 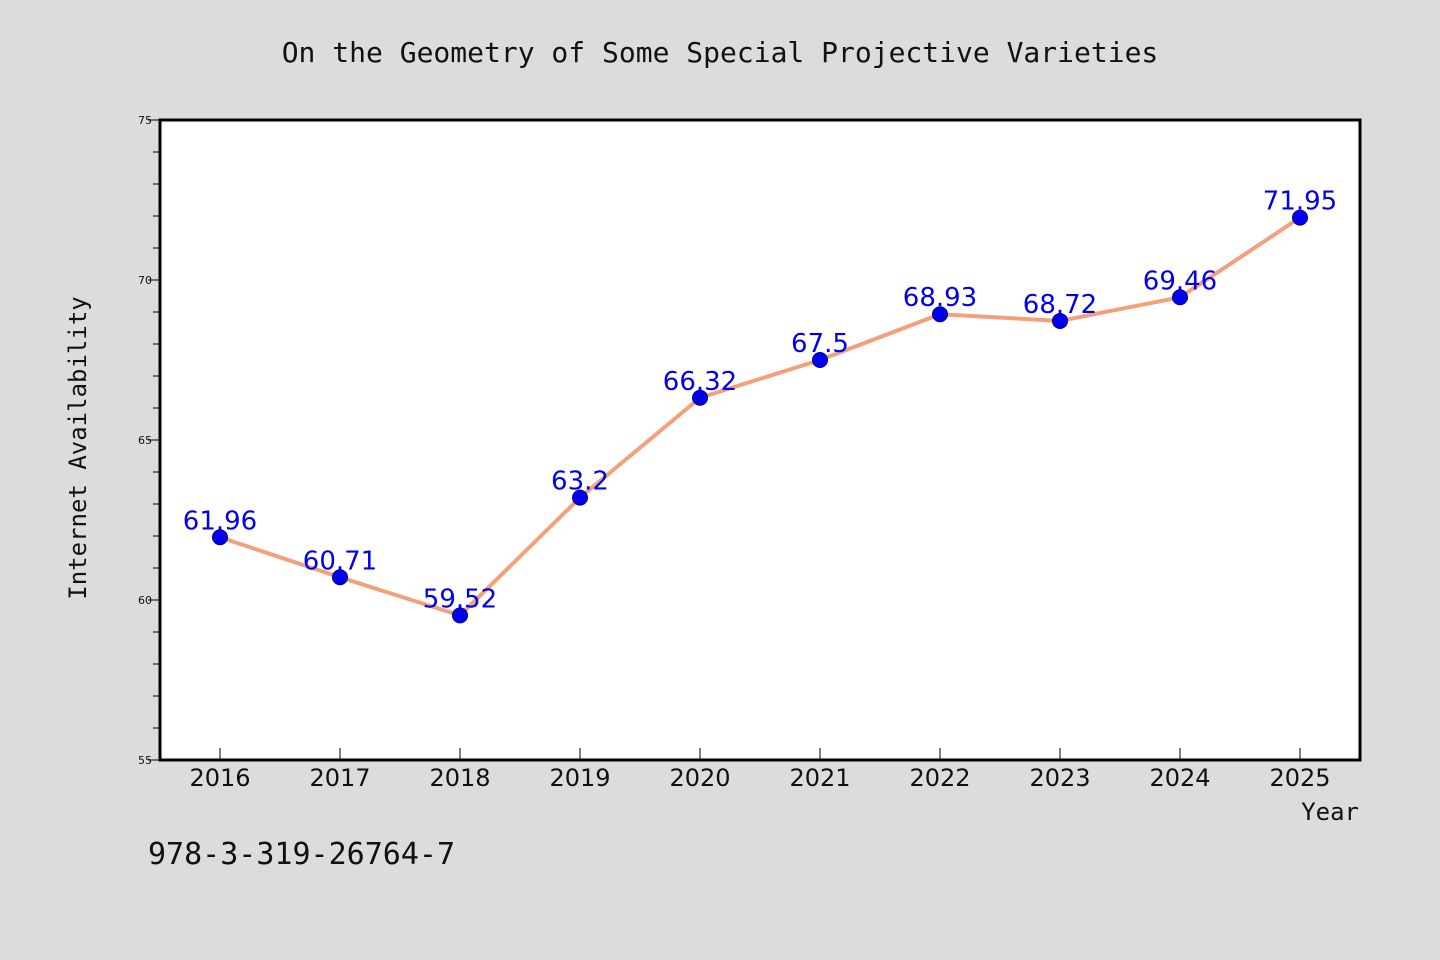 I want to click on x-tick-label: 2017, so click(x=339, y=778).